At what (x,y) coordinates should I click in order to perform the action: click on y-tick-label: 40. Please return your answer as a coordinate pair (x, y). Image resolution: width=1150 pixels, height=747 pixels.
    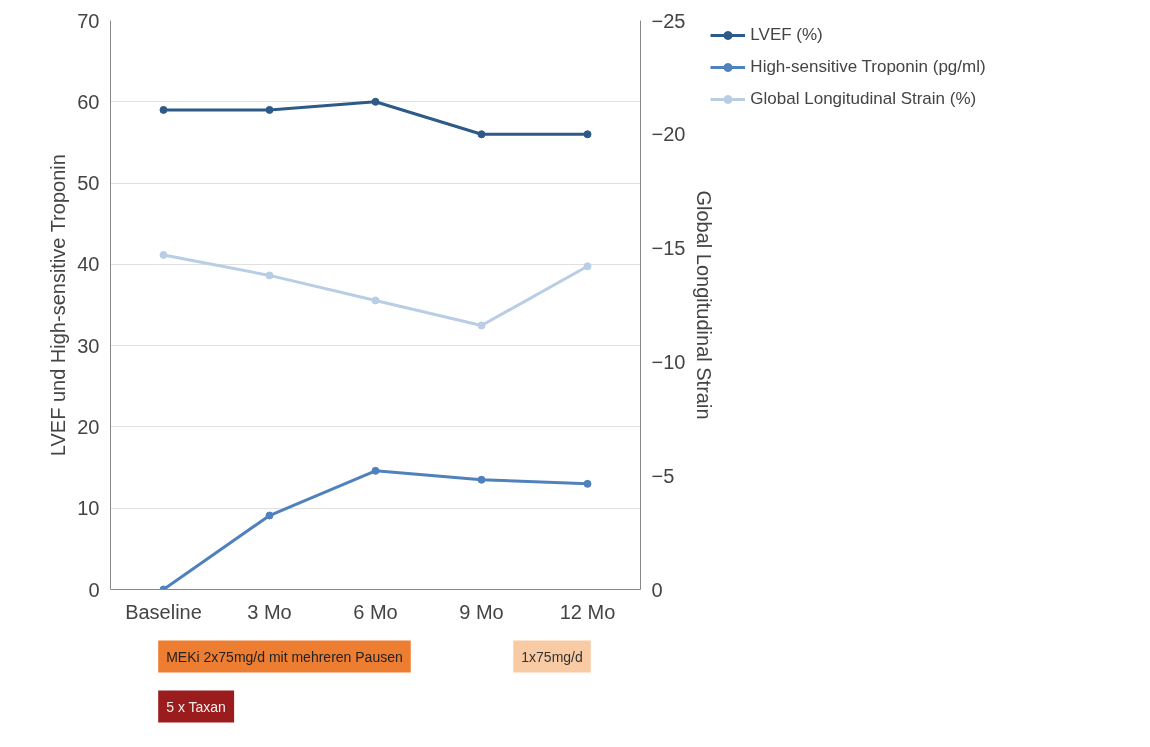
    Looking at the image, I should click on (88, 264).